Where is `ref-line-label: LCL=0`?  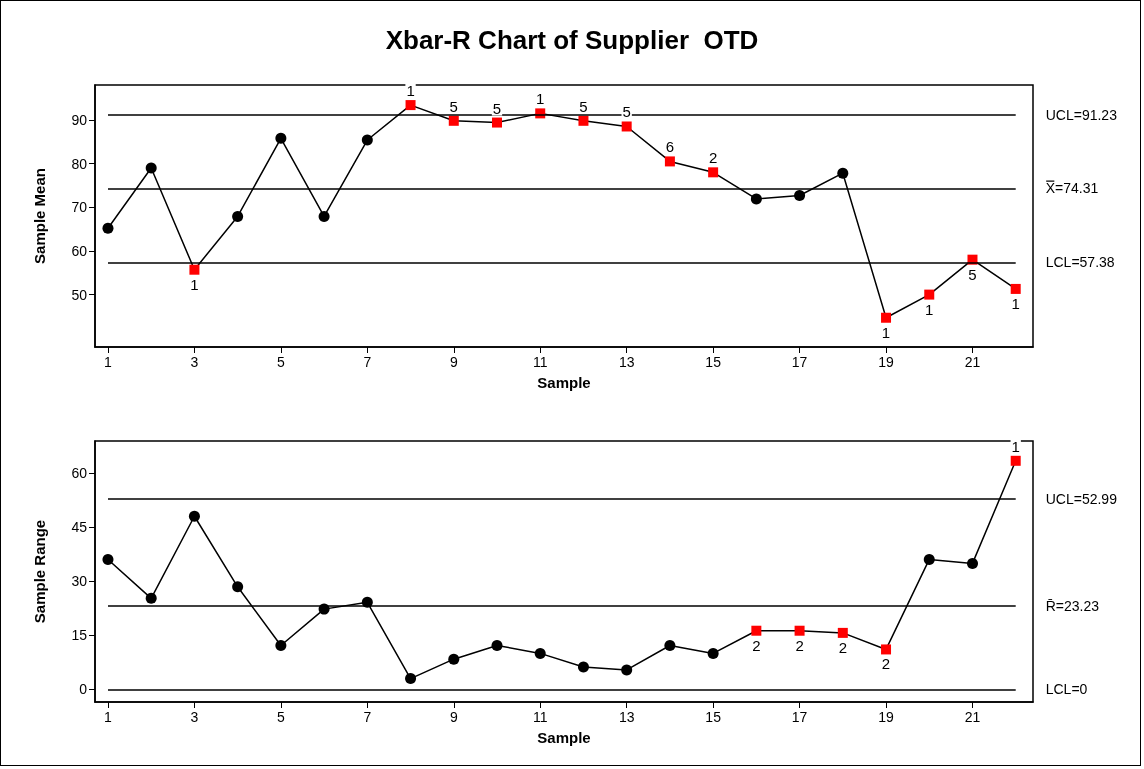
ref-line-label: LCL=0 is located at coordinates (1066, 689).